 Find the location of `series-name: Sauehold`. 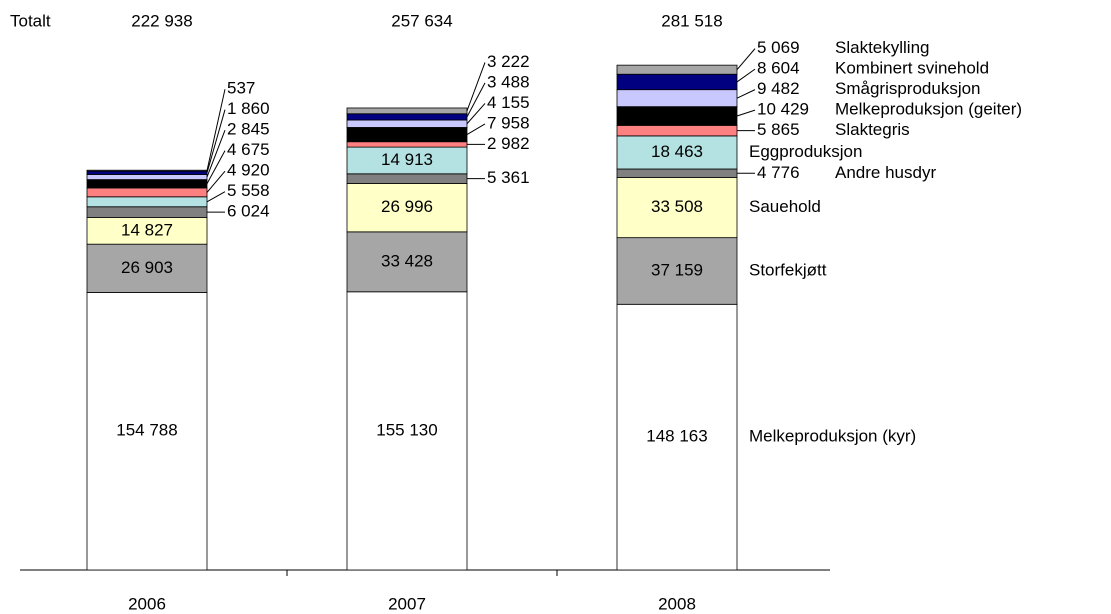

series-name: Sauehold is located at coordinates (785, 206).